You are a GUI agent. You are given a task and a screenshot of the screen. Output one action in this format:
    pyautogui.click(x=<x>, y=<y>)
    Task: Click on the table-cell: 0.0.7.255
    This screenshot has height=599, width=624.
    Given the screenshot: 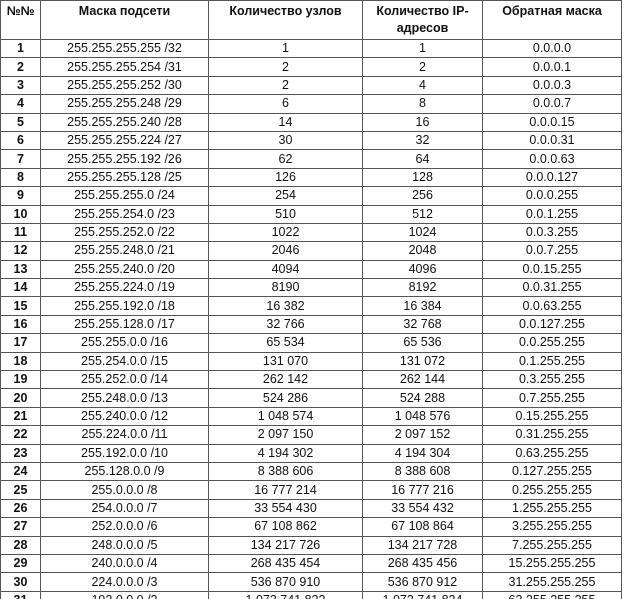 What is the action you would take?
    pyautogui.click(x=552, y=251)
    